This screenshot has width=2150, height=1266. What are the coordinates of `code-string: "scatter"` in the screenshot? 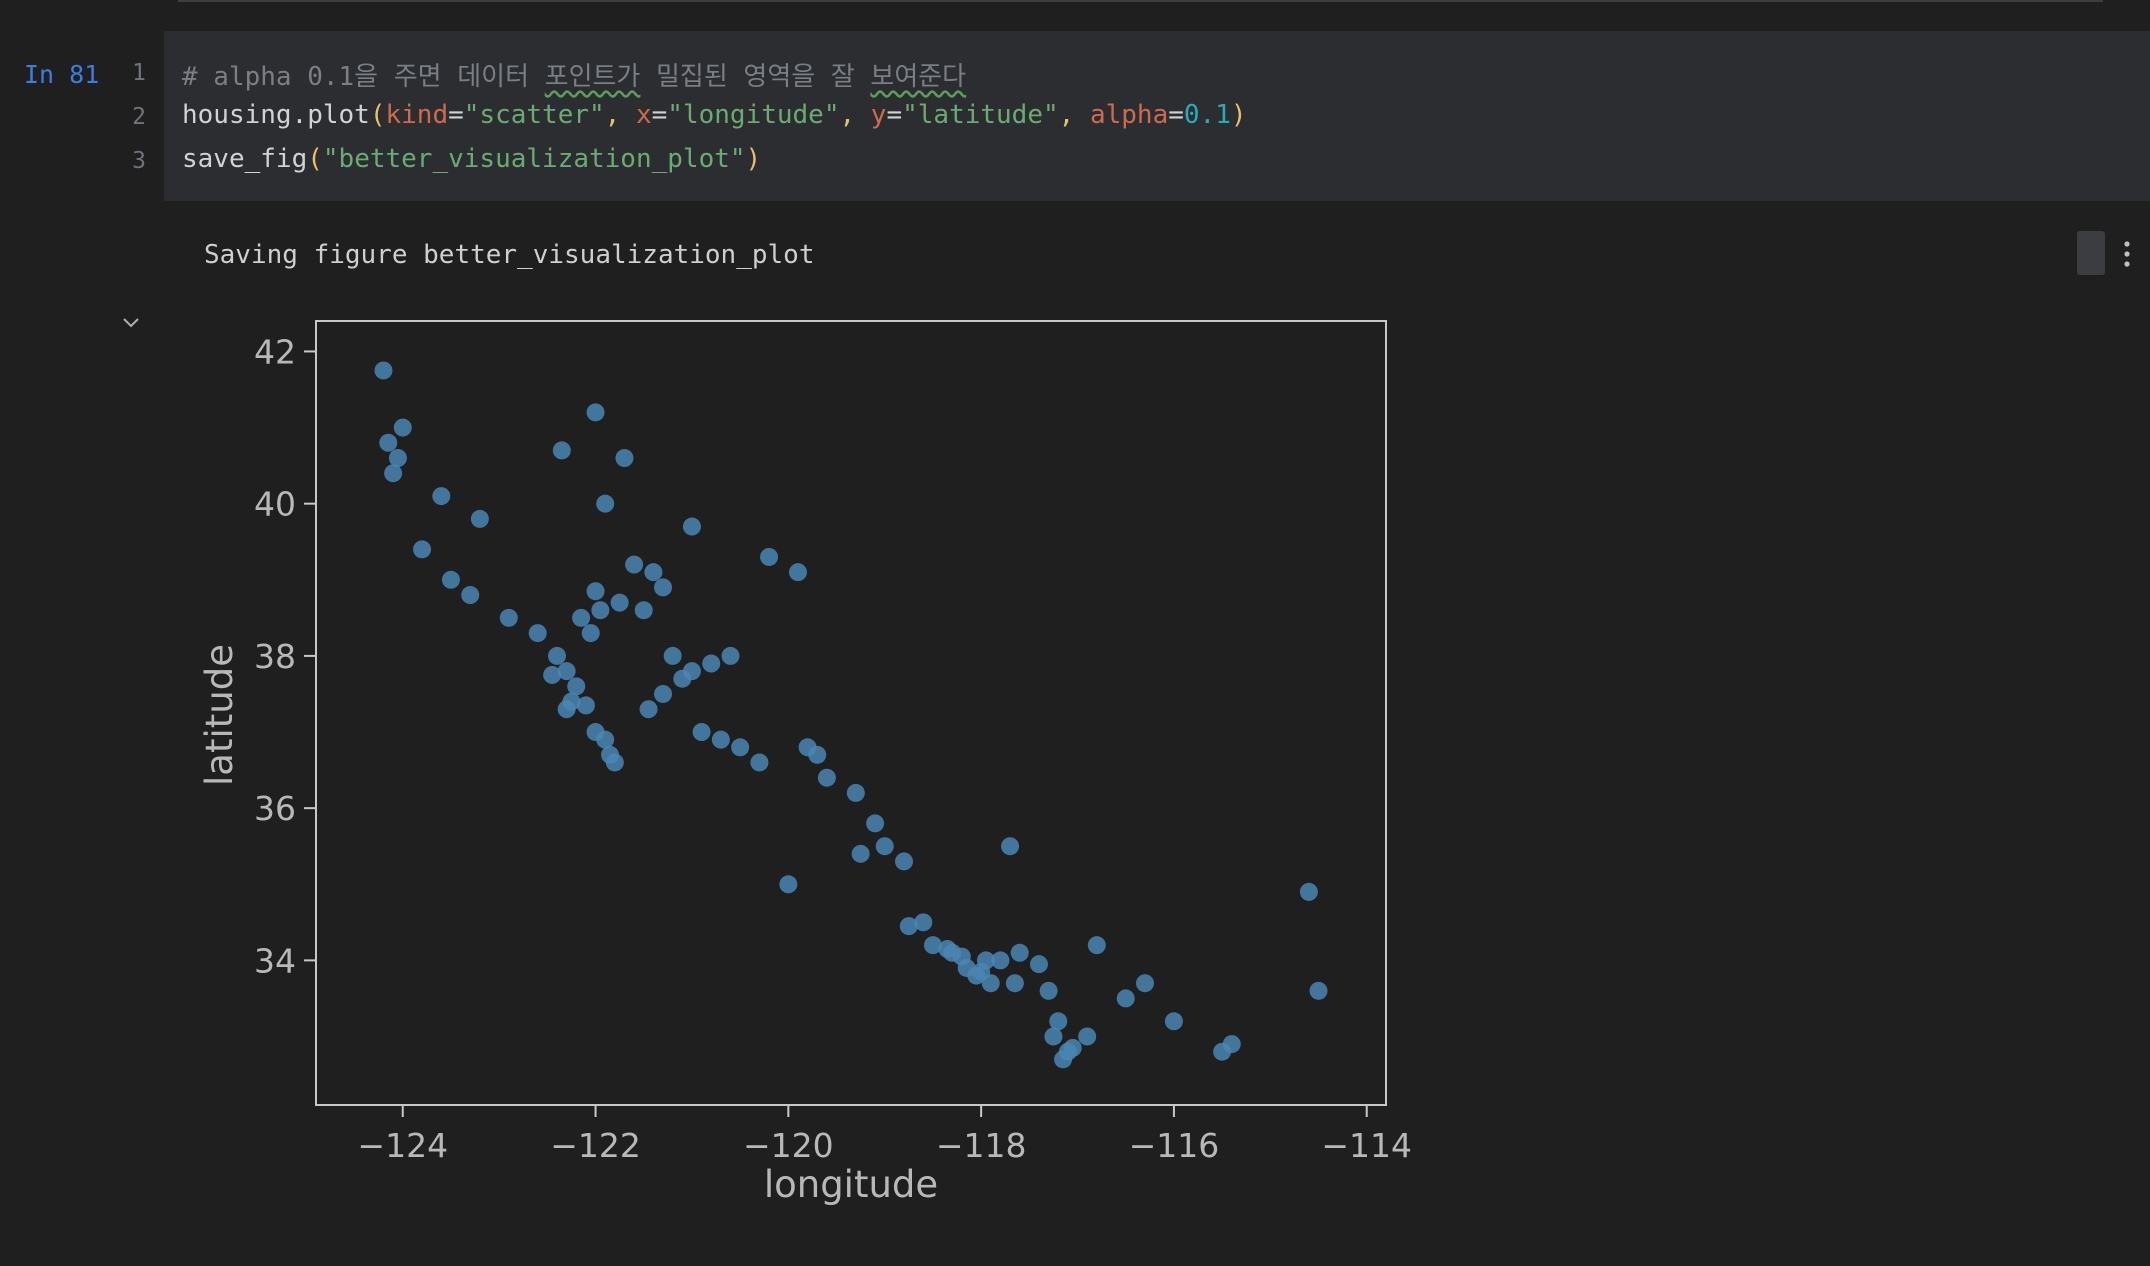 It's located at (534, 115).